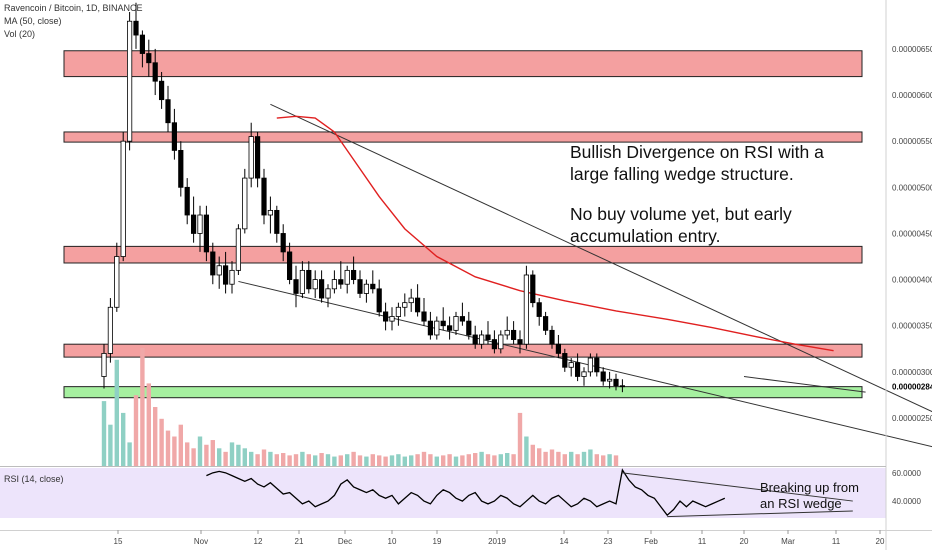  I want to click on time-tick-label: Feb, so click(651, 541).